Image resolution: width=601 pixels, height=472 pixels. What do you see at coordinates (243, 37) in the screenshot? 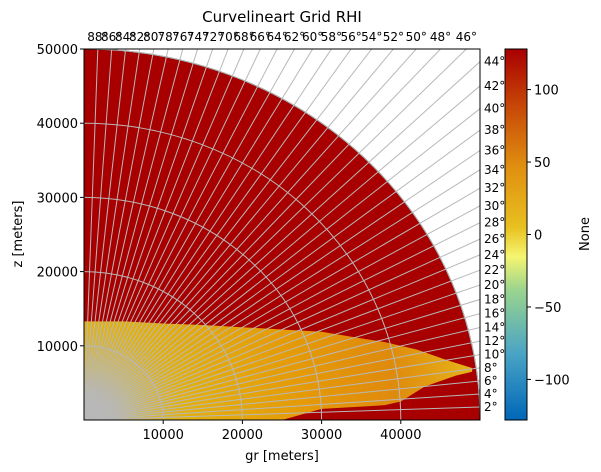
I see `angle-label: 68°` at bounding box center [243, 37].